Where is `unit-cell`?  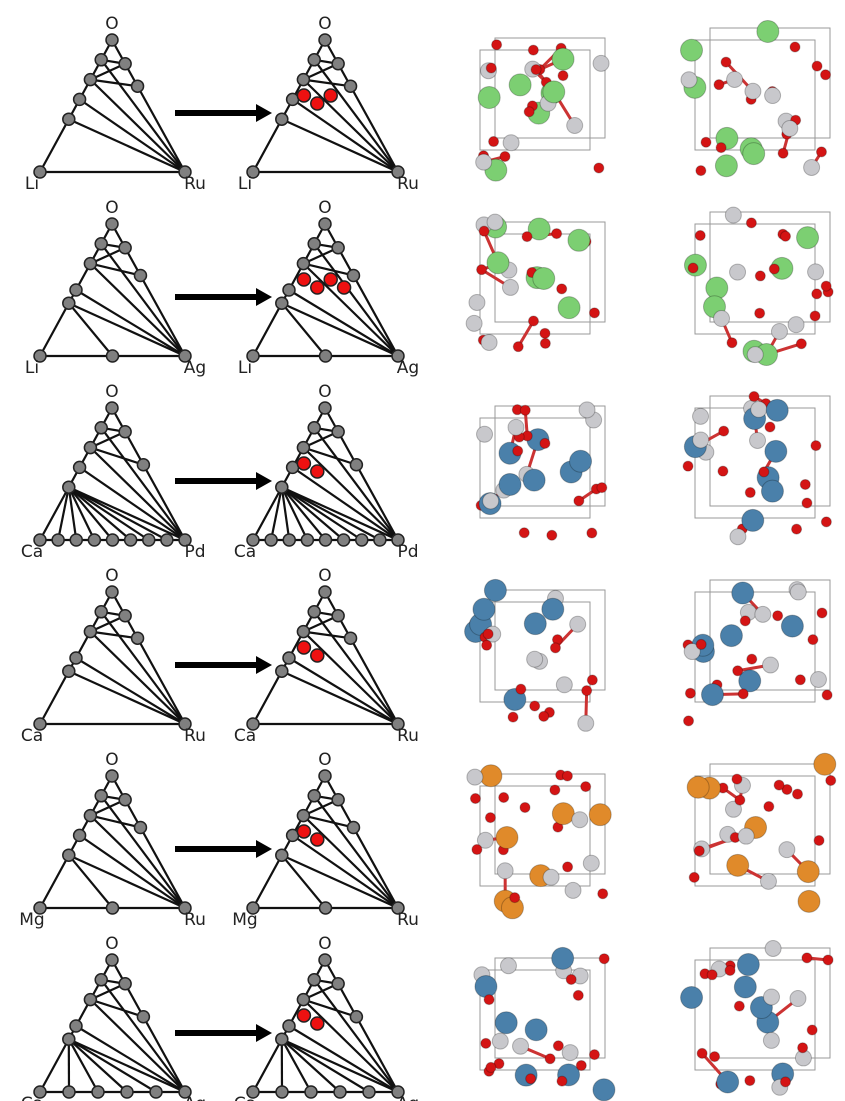
unit-cell is located at coordinates (770, 635).